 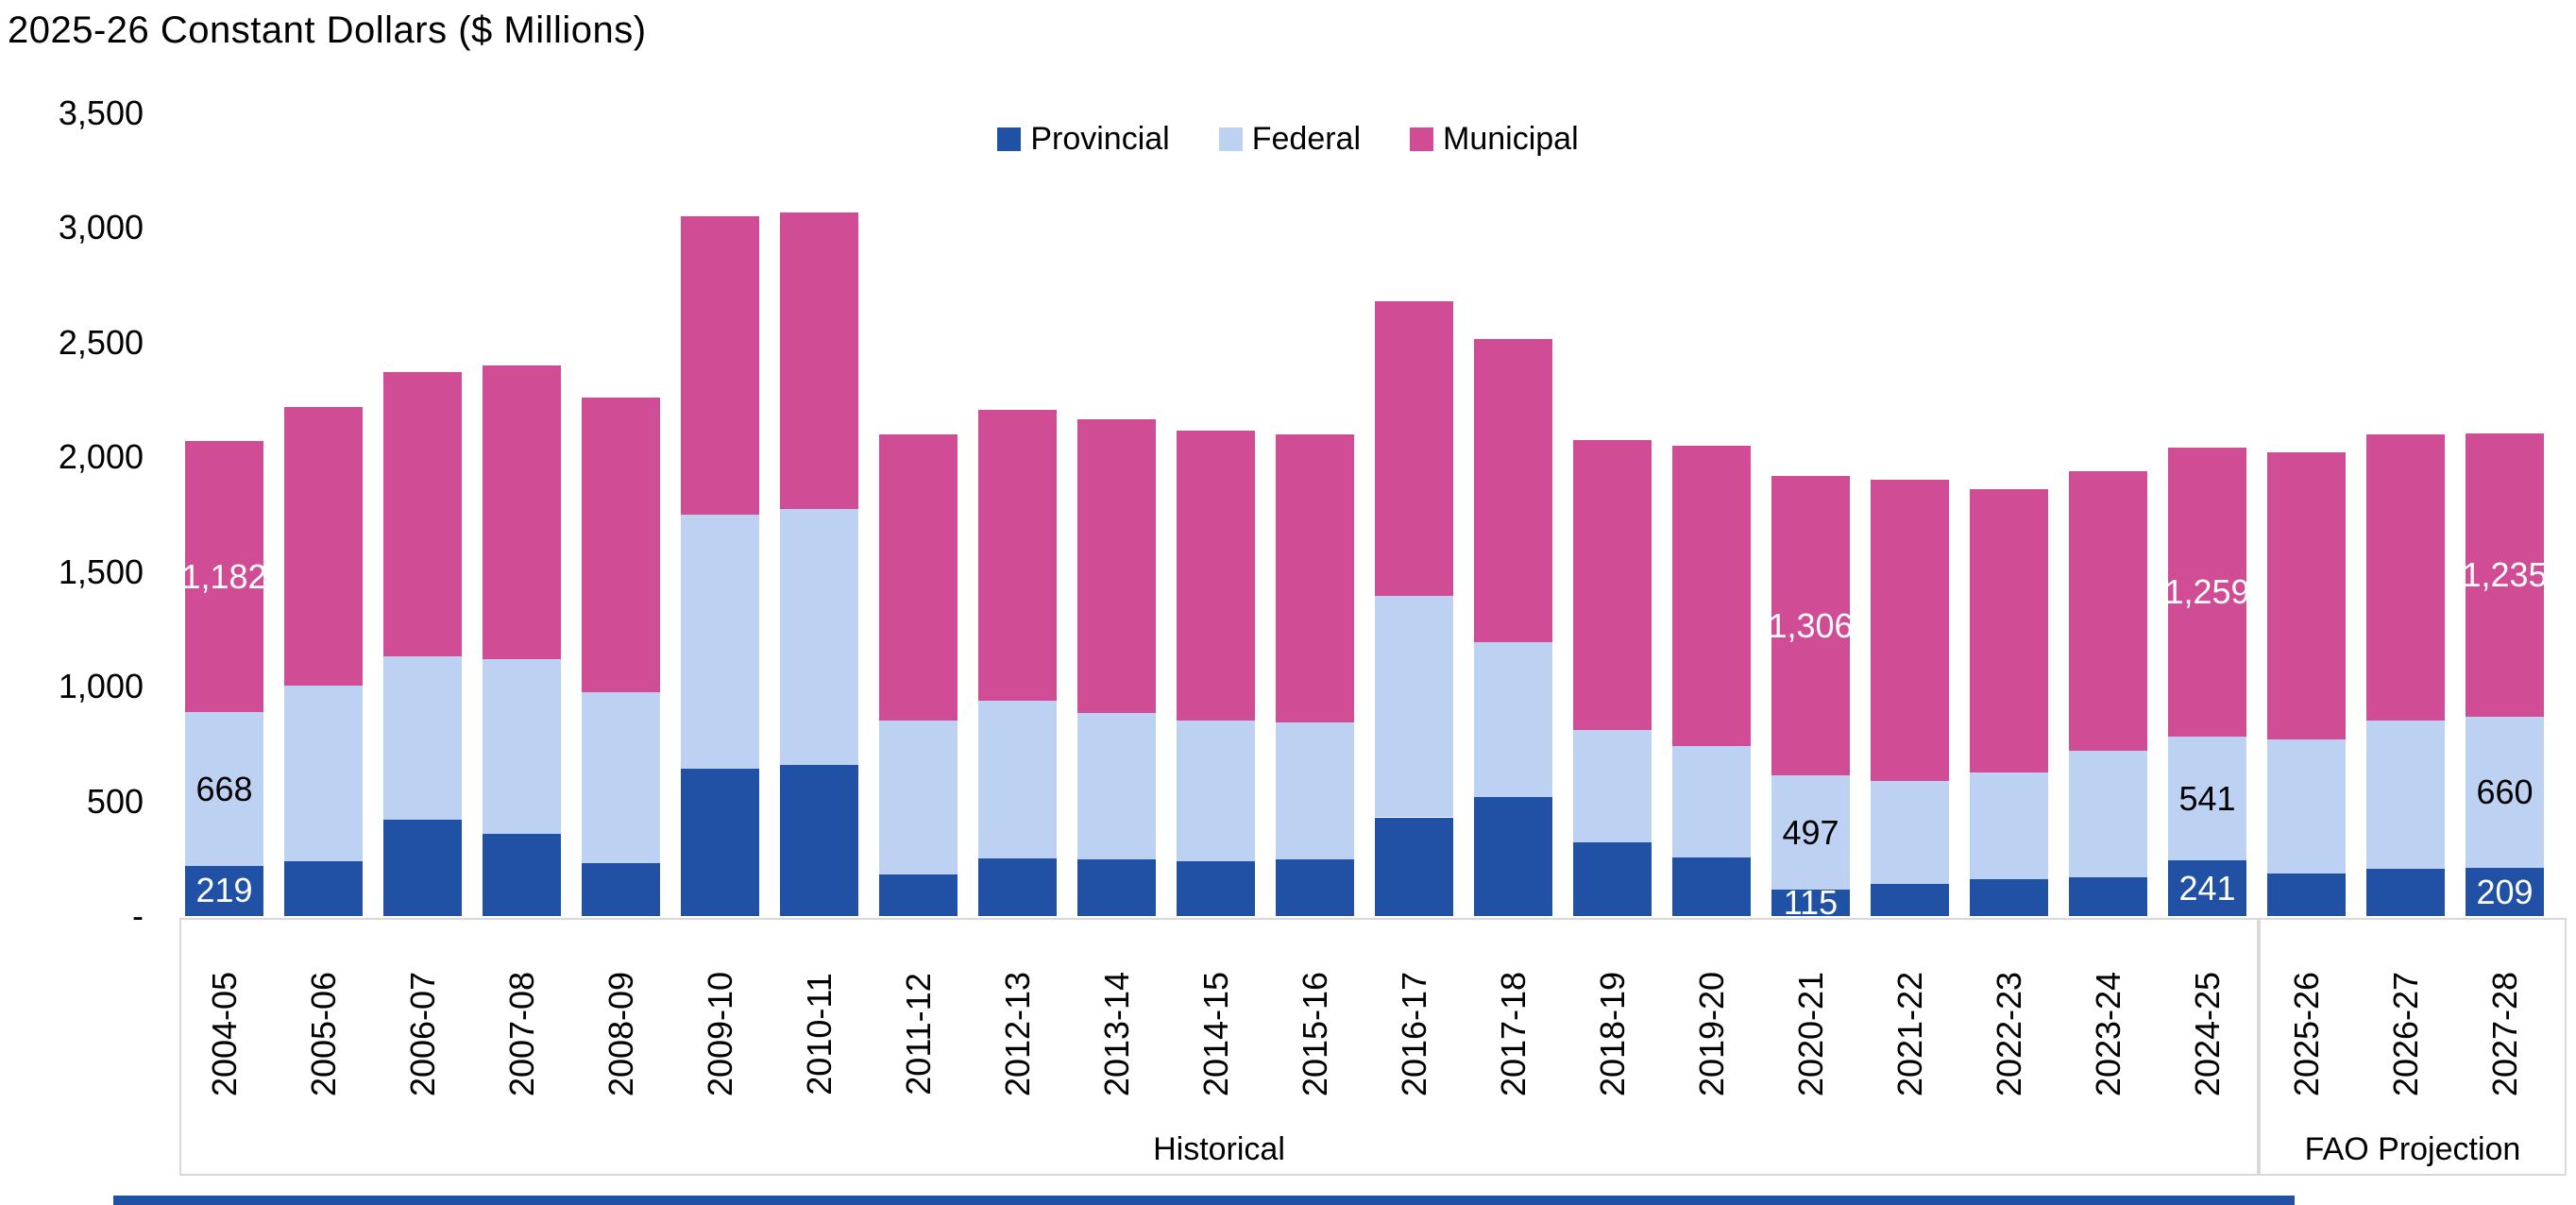 What do you see at coordinates (101, 112) in the screenshot?
I see `y-tick-label: 3,500` at bounding box center [101, 112].